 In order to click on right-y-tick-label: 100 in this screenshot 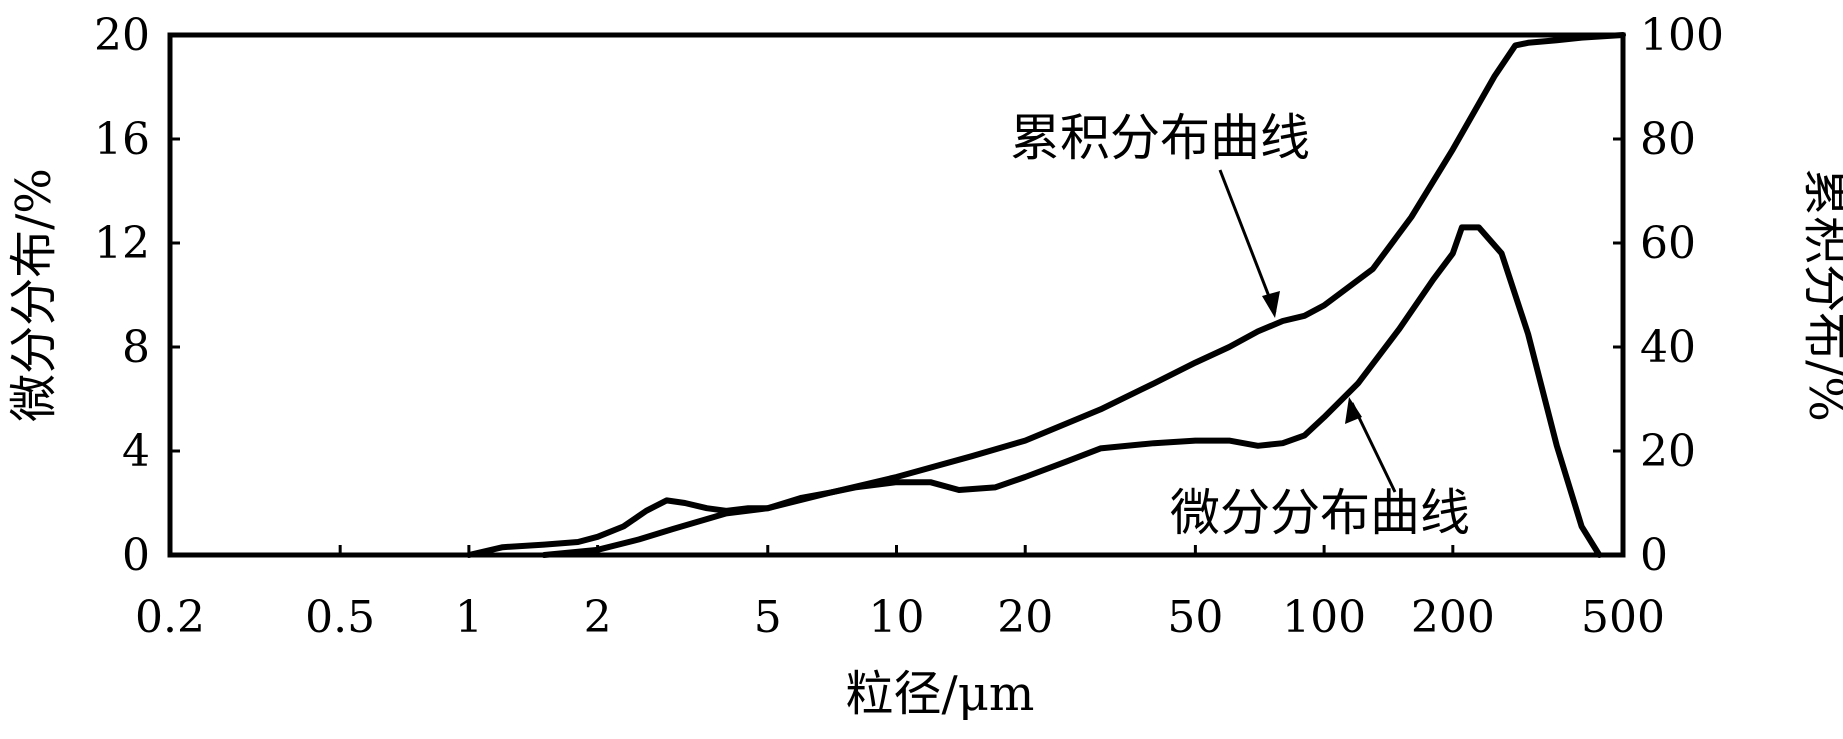, I will do `click(1682, 35)`.